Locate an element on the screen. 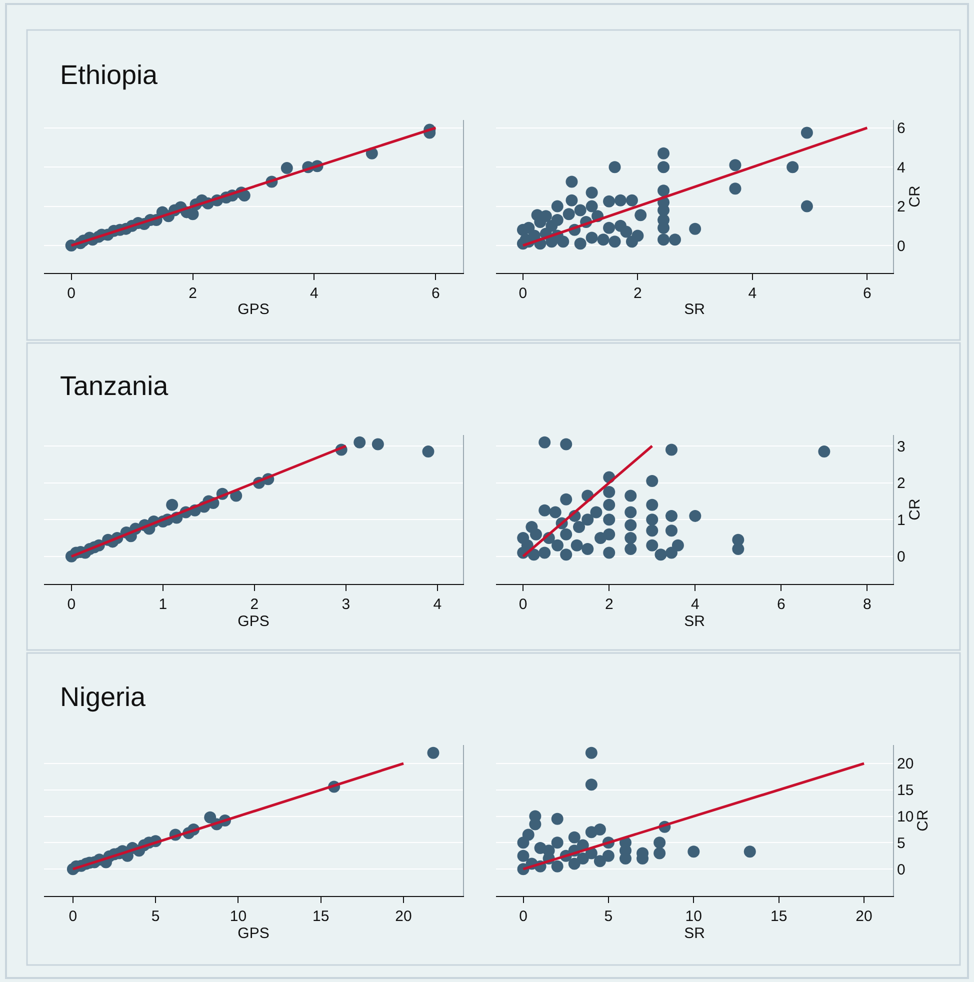 This screenshot has width=974, height=982. x-tick-label: 8 is located at coordinates (867, 605).